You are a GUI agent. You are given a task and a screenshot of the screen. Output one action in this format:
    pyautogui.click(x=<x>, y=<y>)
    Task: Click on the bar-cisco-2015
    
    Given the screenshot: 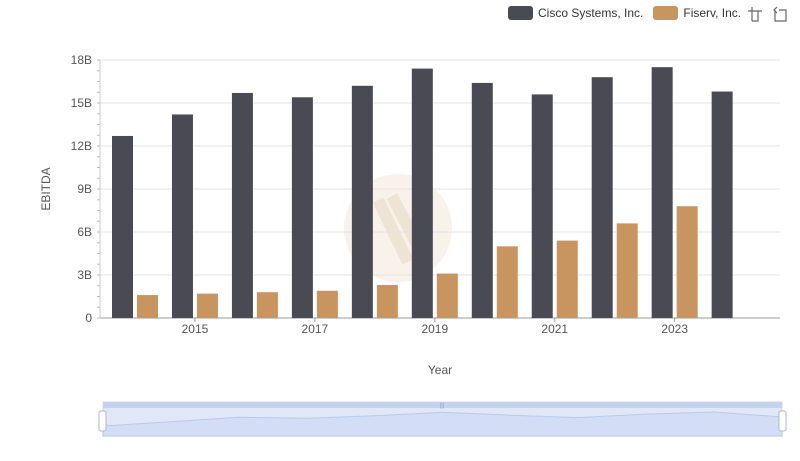 What is the action you would take?
    pyautogui.click(x=182, y=216)
    